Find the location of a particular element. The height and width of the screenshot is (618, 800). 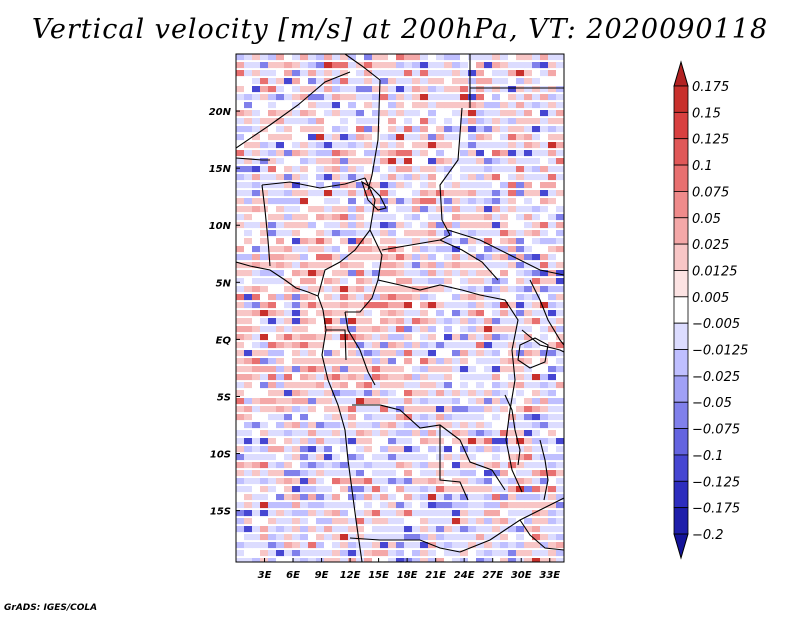

border-nigeria-cameroon is located at coordinates (346, 237).